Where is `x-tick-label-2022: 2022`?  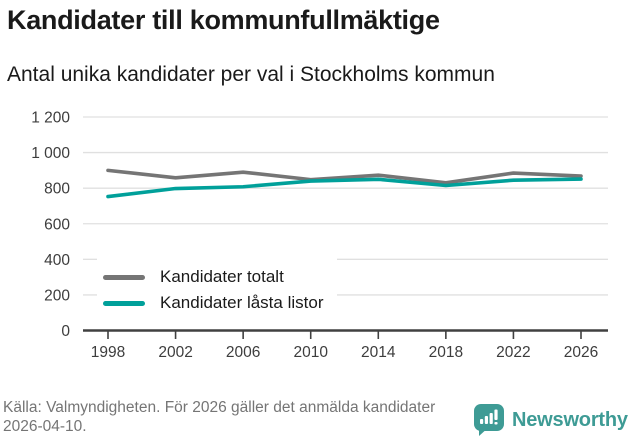 x-tick-label-2022: 2022 is located at coordinates (513, 352).